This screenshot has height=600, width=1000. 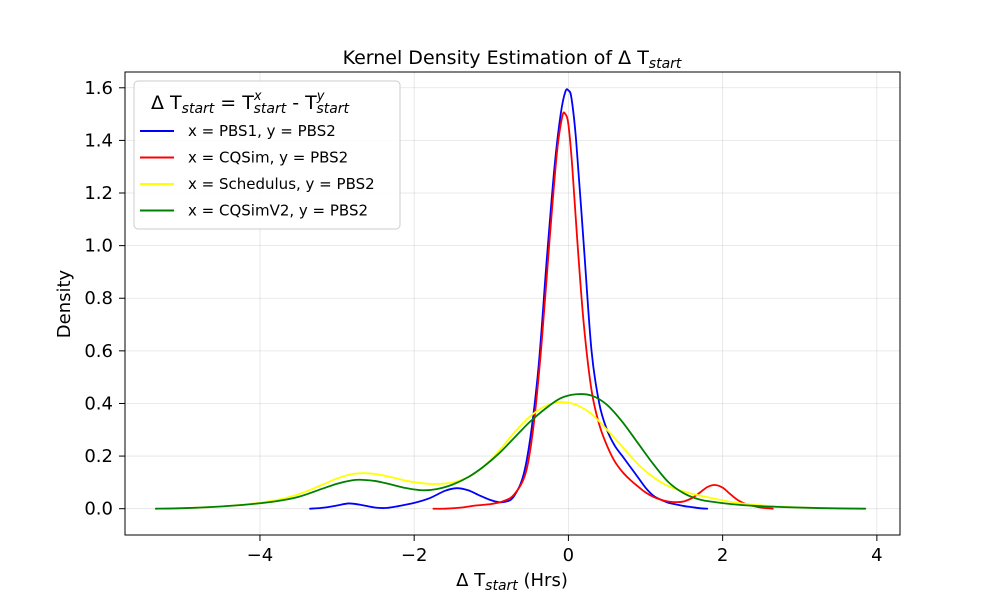 I want to click on legend-label-2: x = CQSim, y = PBS2, so click(x=268, y=158).